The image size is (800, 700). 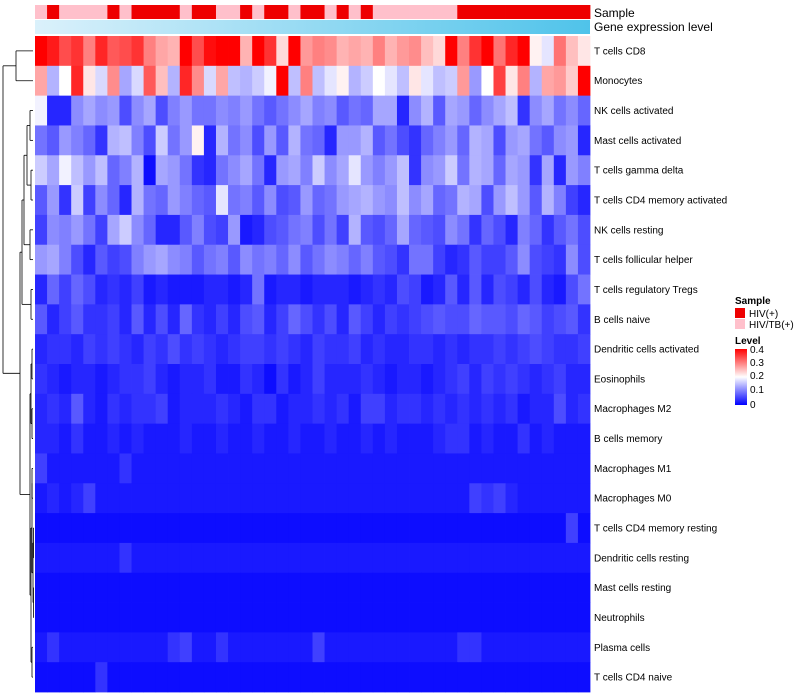 What do you see at coordinates (646, 290) in the screenshot?
I see `row-label: T cells regulatory Tregs` at bounding box center [646, 290].